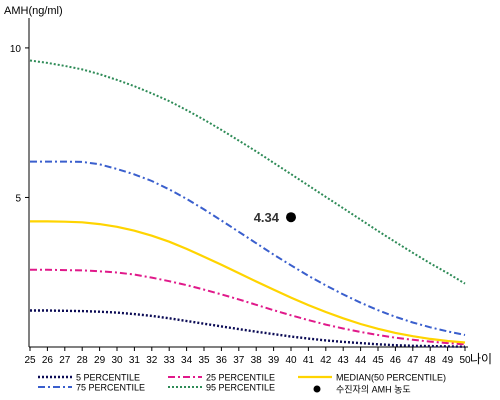 This screenshot has width=500, height=400. I want to click on x-tick-label: 30, so click(117, 360).